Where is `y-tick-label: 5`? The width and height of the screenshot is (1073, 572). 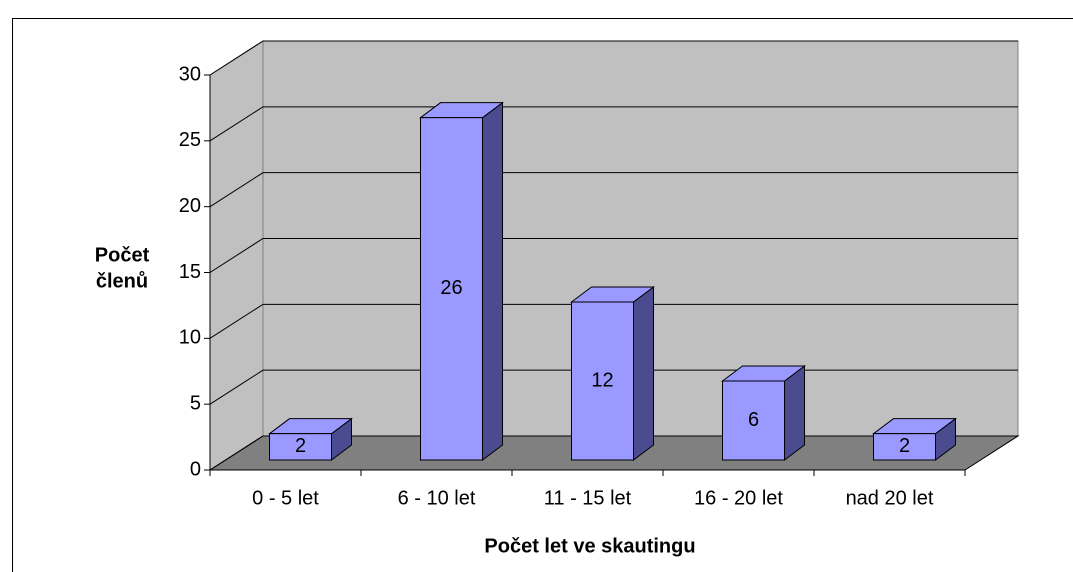 y-tick-label: 5 is located at coordinates (195, 403).